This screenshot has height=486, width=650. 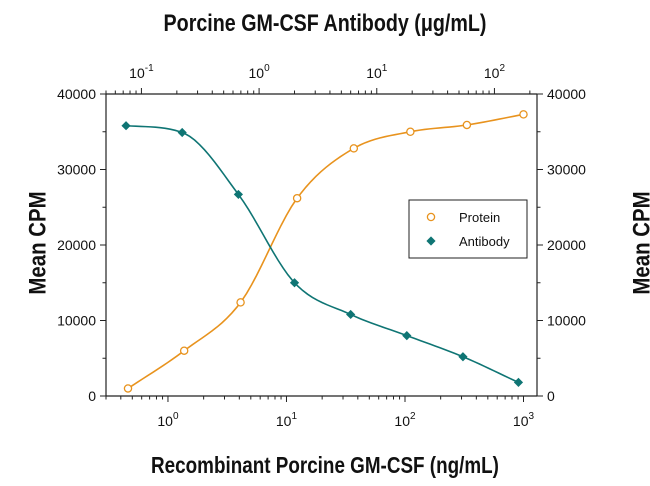 What do you see at coordinates (377, 72) in the screenshot?
I see `x-top-tick-label: 10¹` at bounding box center [377, 72].